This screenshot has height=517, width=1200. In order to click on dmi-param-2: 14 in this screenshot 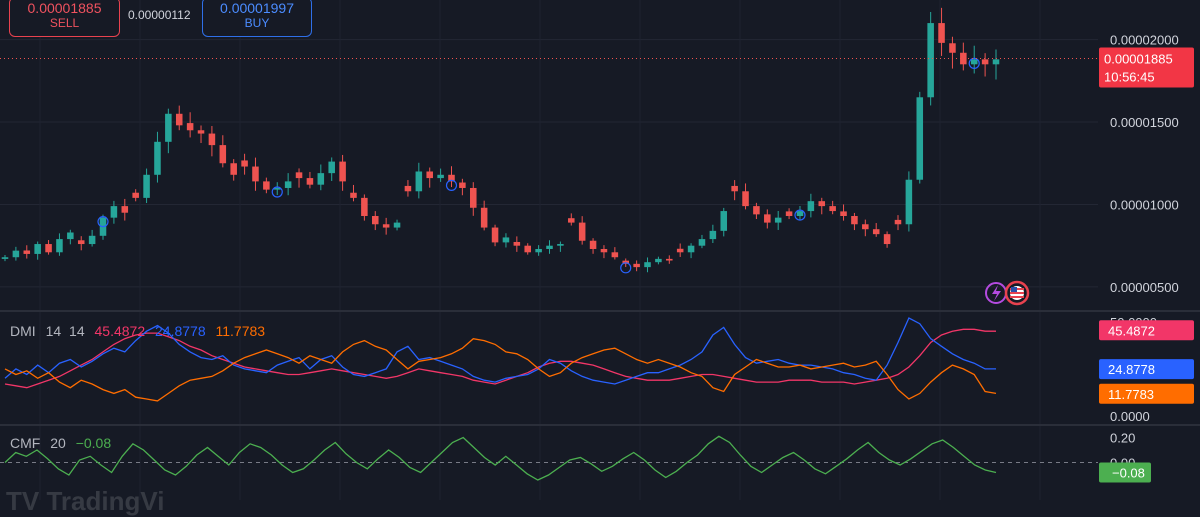, I will do `click(77, 331)`.